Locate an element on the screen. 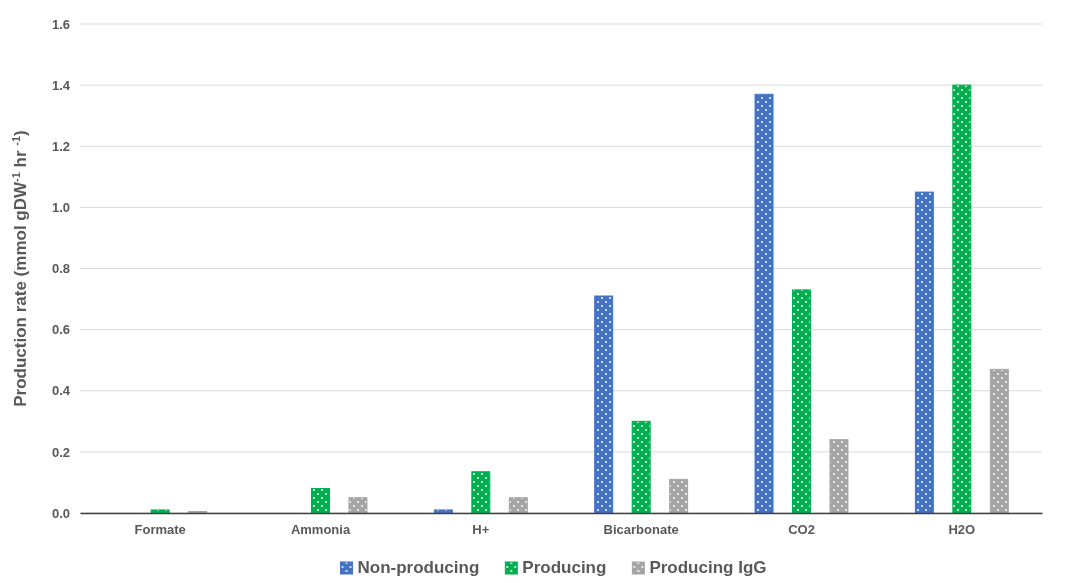 The height and width of the screenshot is (583, 1067). y-tick-label: 0.6 is located at coordinates (60, 330).